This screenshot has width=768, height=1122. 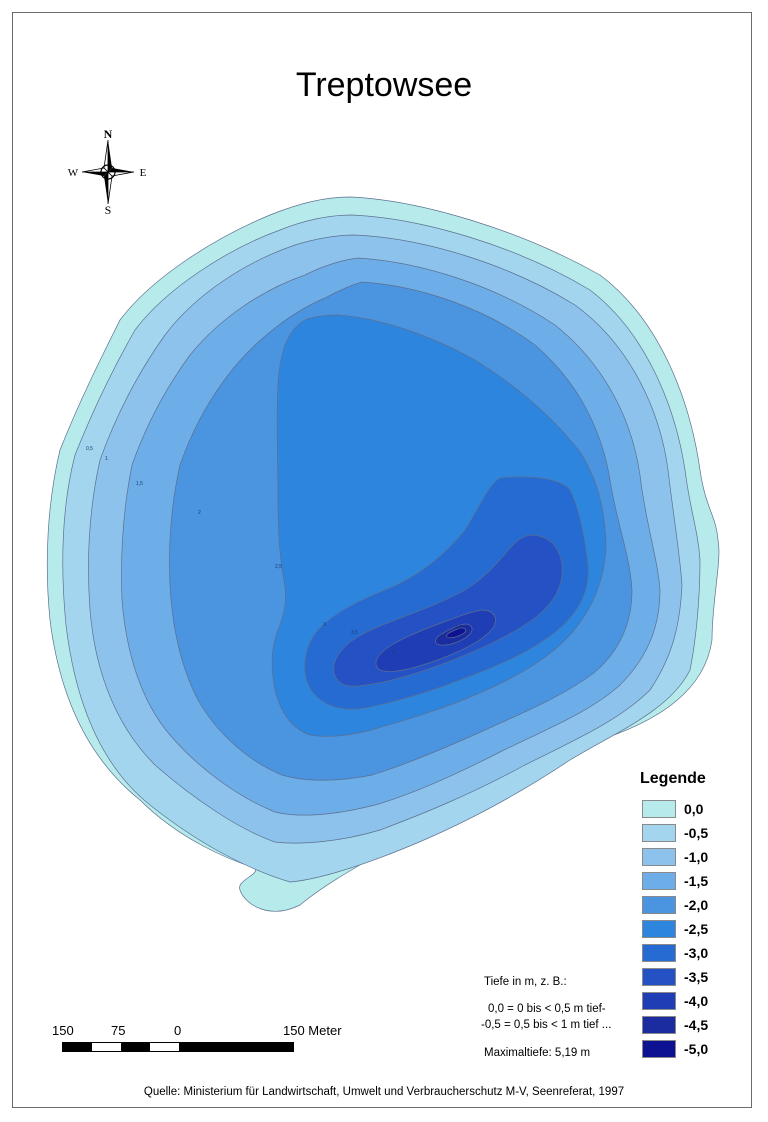 I want to click on legend-item: -2,0, so click(x=697, y=906).